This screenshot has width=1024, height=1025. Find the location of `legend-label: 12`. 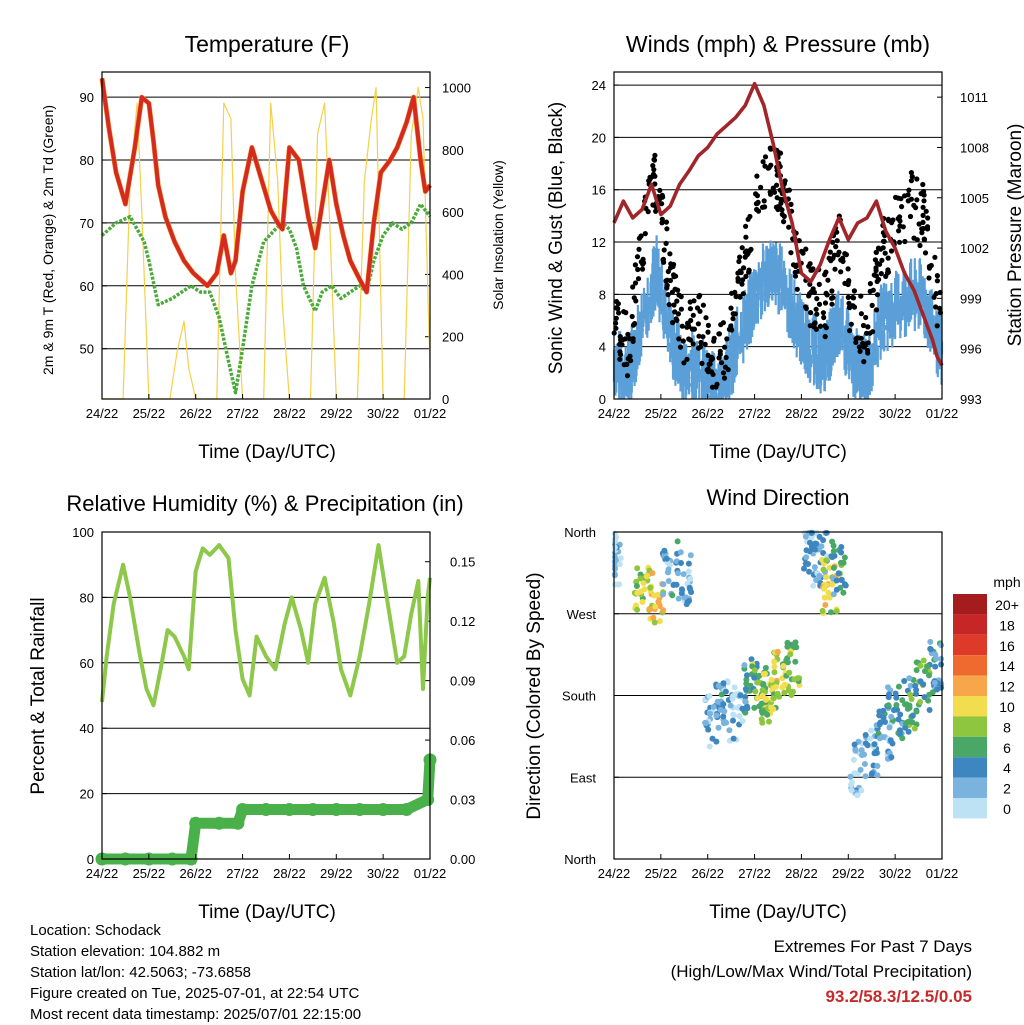

legend-label: 12 is located at coordinates (1007, 687).